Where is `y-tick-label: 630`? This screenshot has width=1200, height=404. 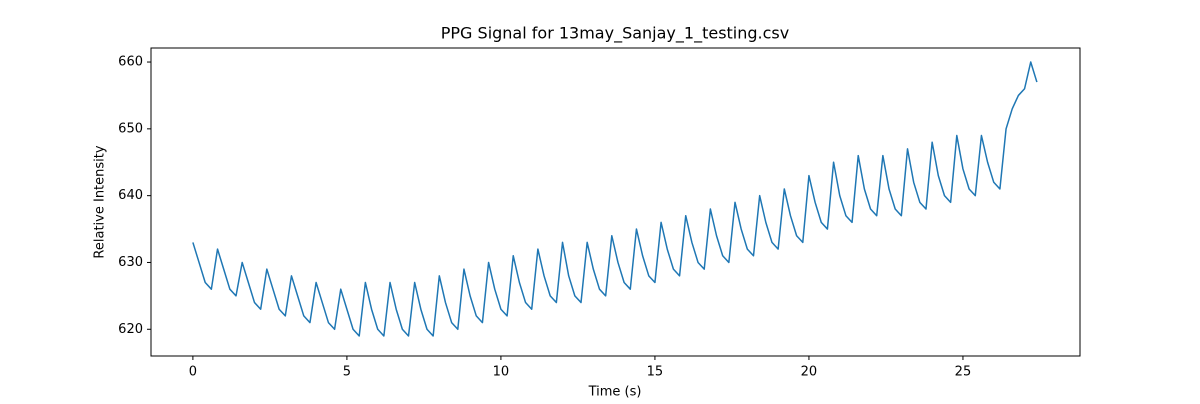
y-tick-label: 630 is located at coordinates (130, 262).